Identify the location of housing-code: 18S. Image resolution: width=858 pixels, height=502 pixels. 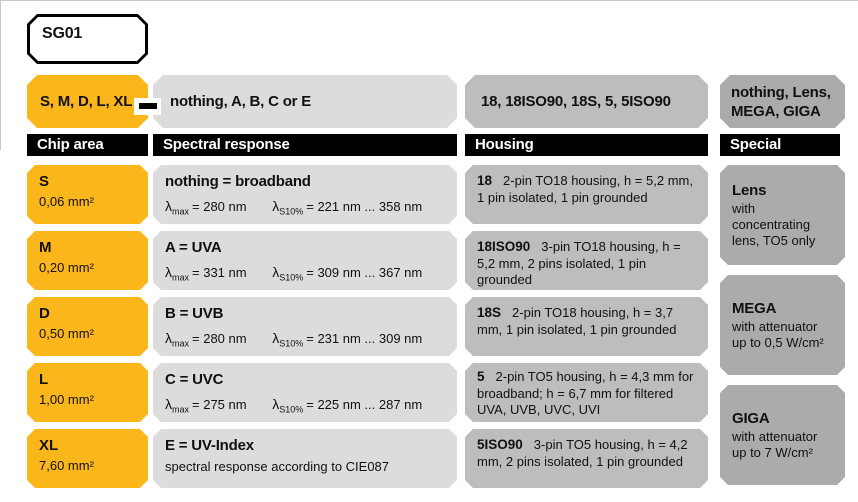
(489, 312).